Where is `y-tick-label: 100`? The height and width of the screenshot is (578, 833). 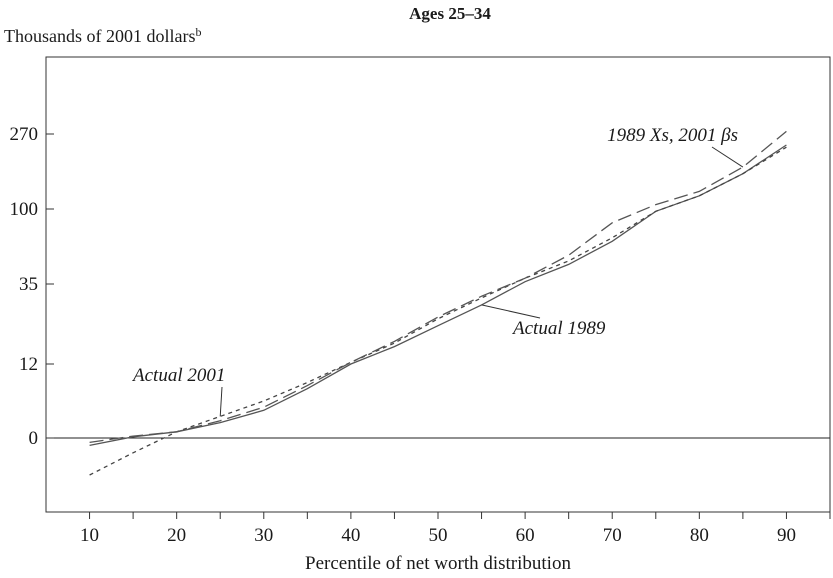
y-tick-label: 100 is located at coordinates (24, 209).